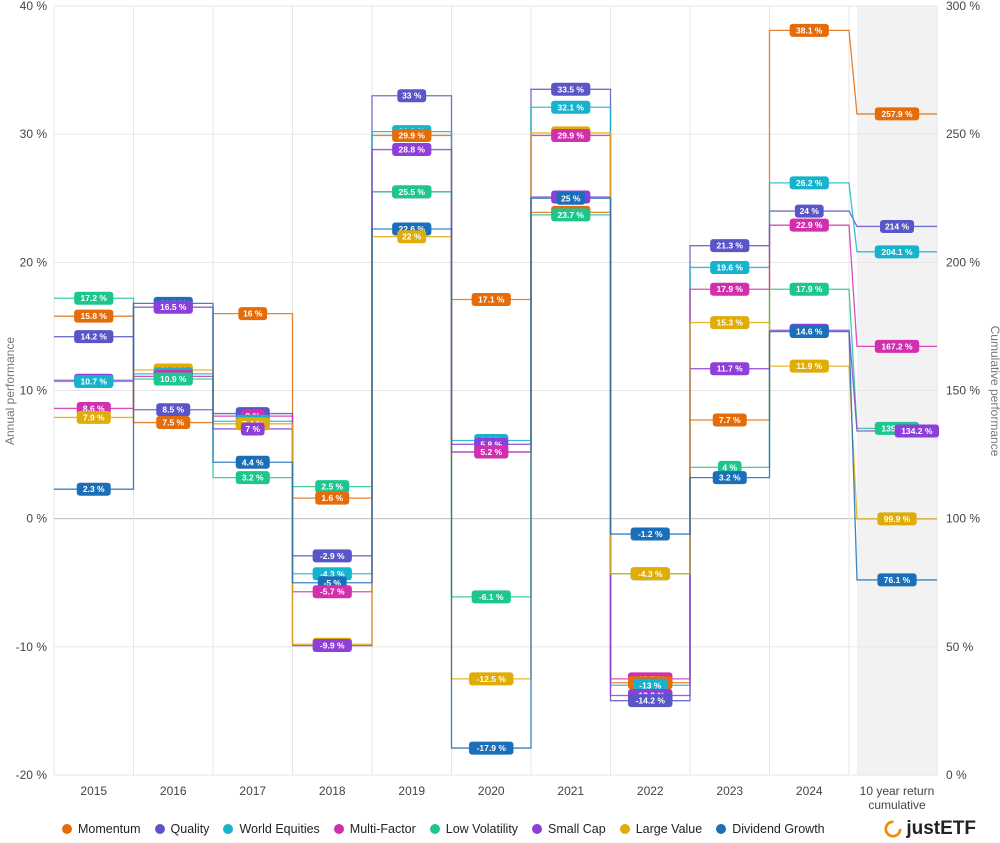  What do you see at coordinates (173, 423) in the screenshot?
I see `data-label-momentum: 7.5 %` at bounding box center [173, 423].